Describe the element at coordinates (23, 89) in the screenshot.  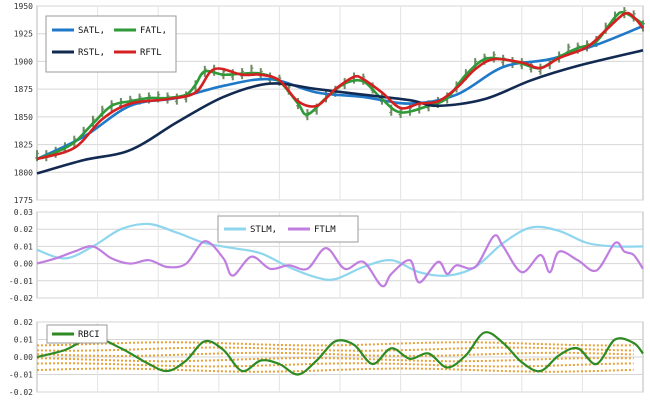
I see `y-tick-label: 1875` at that location.